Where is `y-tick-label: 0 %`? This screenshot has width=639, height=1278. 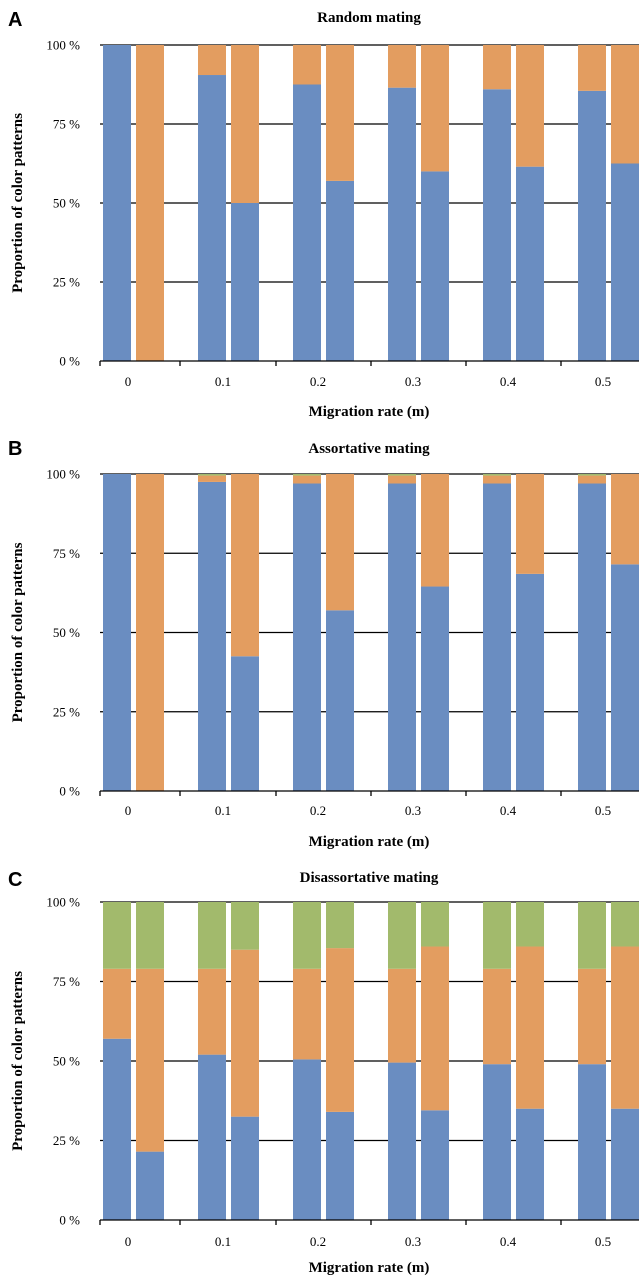 y-tick-label: 0 % is located at coordinates (69, 791).